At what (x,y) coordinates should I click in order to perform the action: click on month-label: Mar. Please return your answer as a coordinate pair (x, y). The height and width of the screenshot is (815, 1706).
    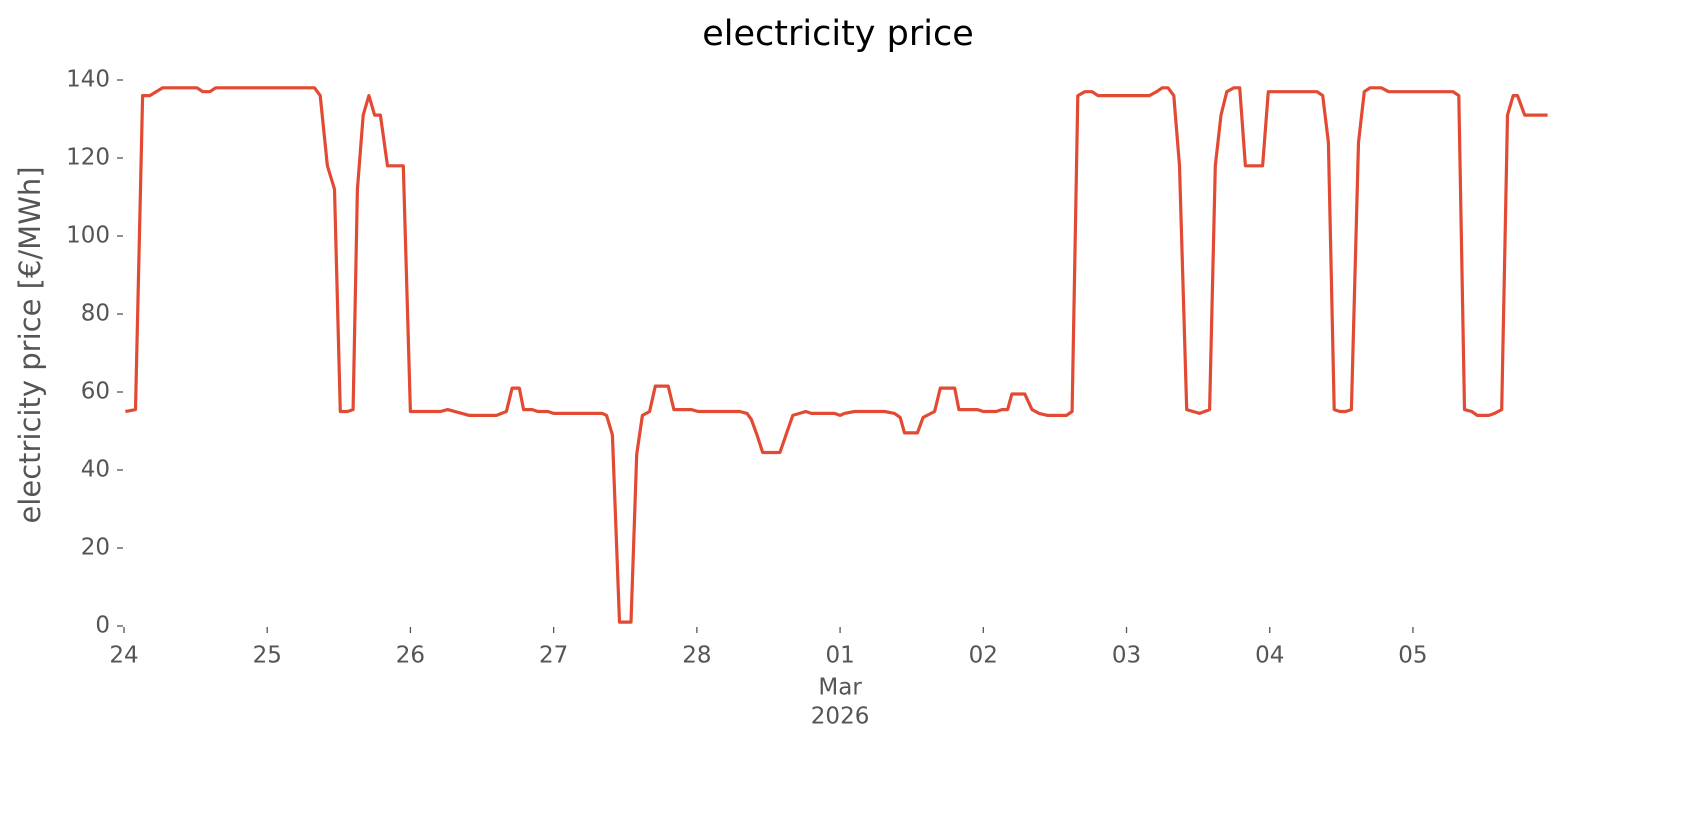
    Looking at the image, I should click on (840, 688).